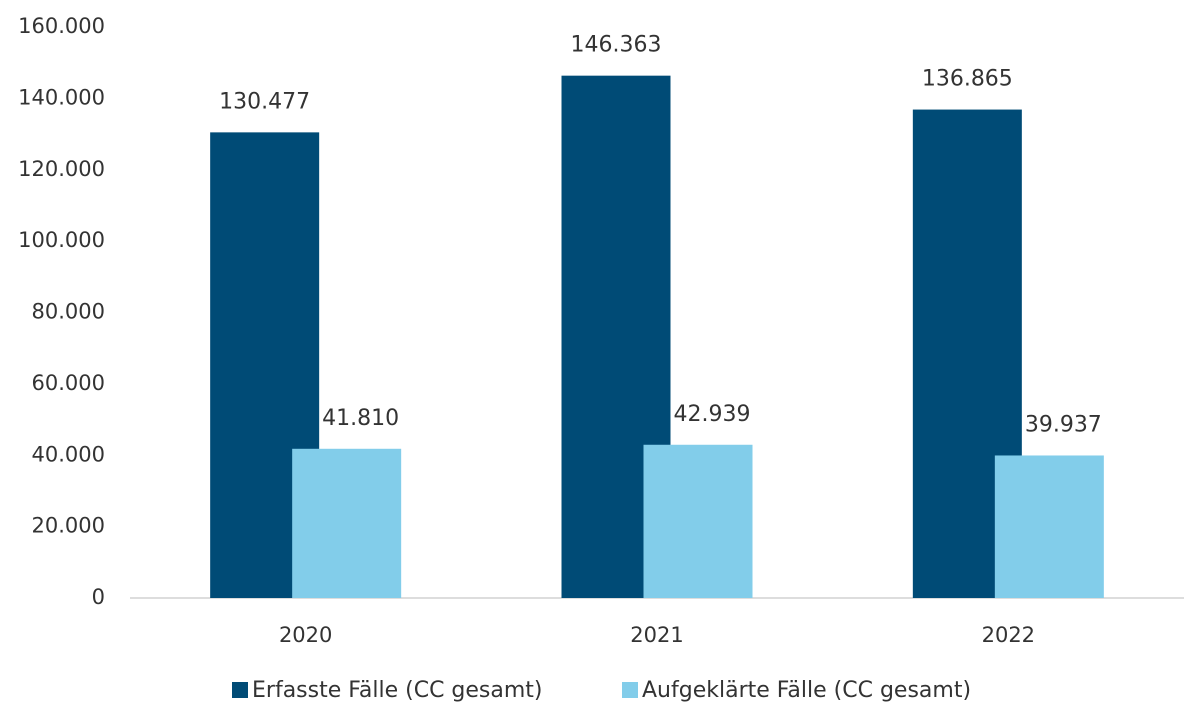 The width and height of the screenshot is (1184, 707). Describe the element at coordinates (68, 454) in the screenshot. I see `y-tick-label: 40.000` at that location.